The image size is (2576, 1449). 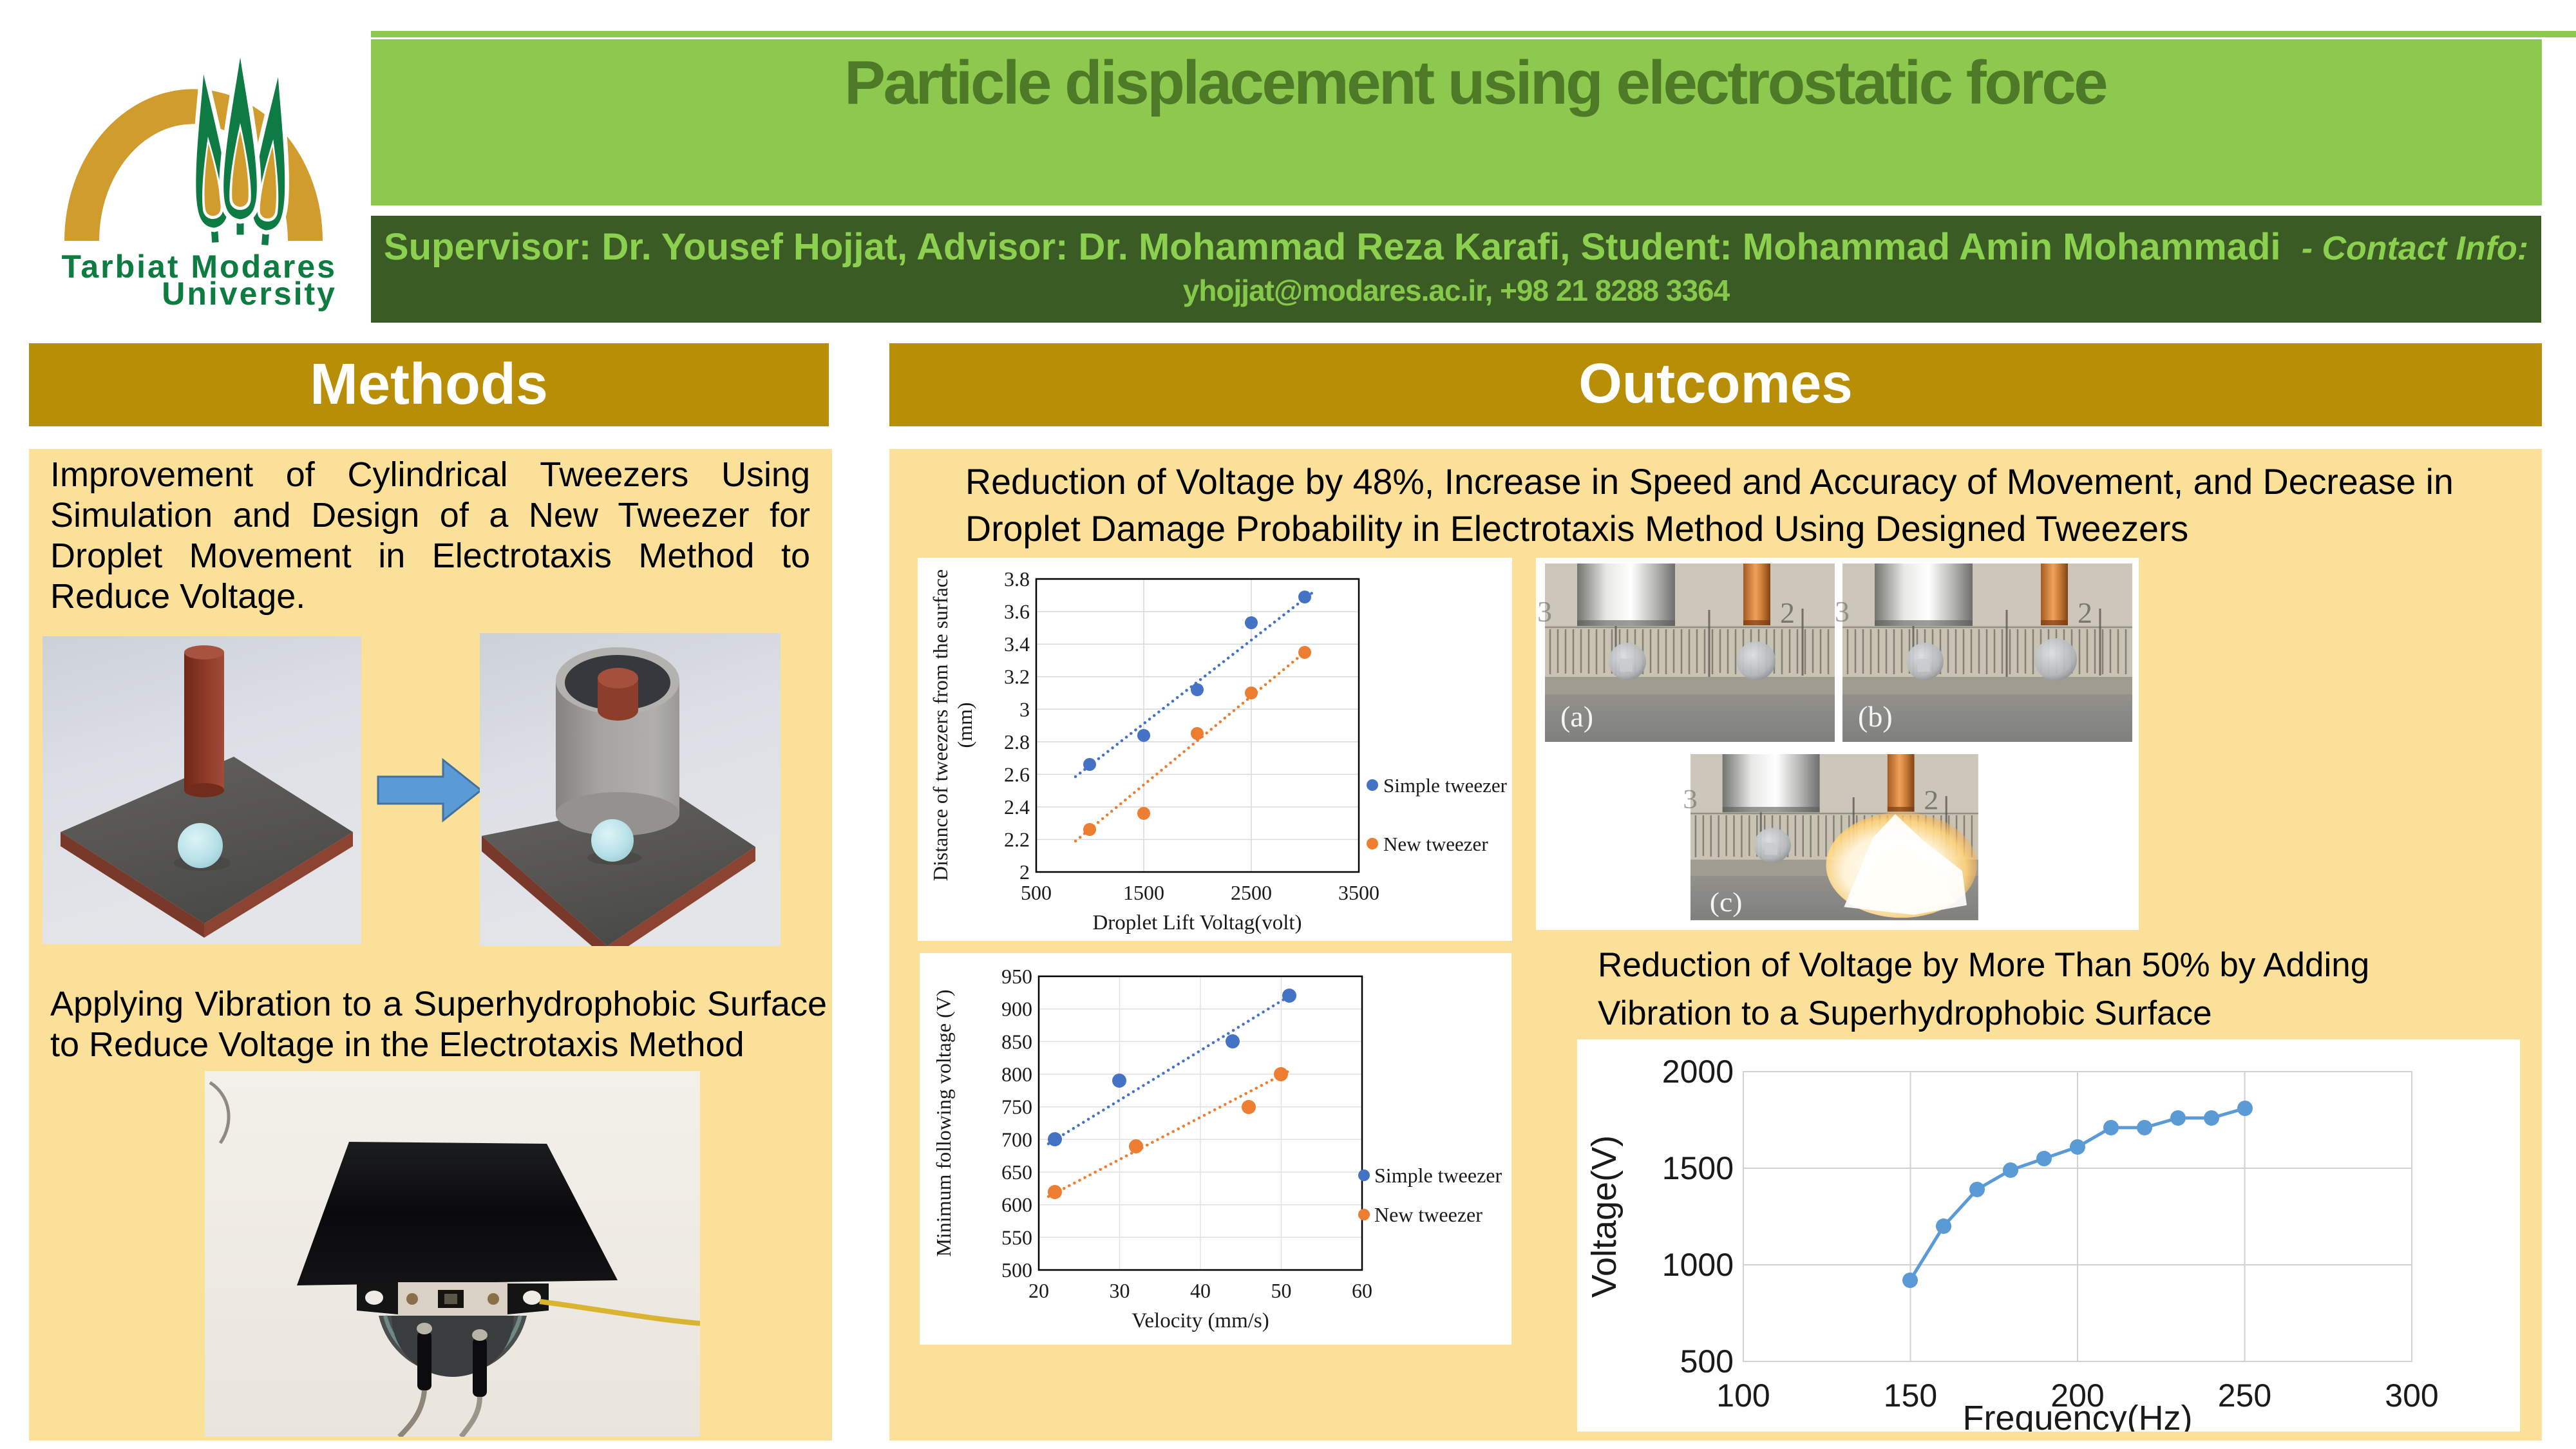 I want to click on svg-text: 950, so click(x=1016, y=976).